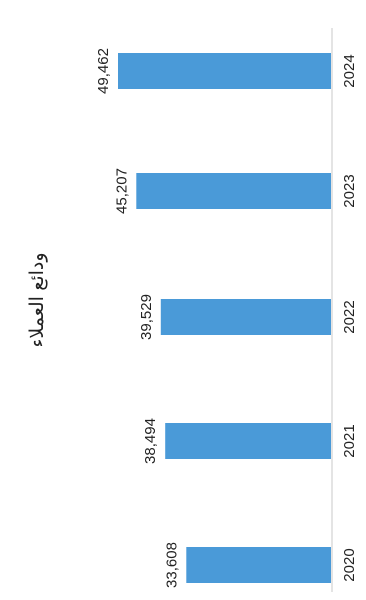  What do you see at coordinates (349, 564) in the screenshot?
I see `category-label-2020: 2020` at bounding box center [349, 564].